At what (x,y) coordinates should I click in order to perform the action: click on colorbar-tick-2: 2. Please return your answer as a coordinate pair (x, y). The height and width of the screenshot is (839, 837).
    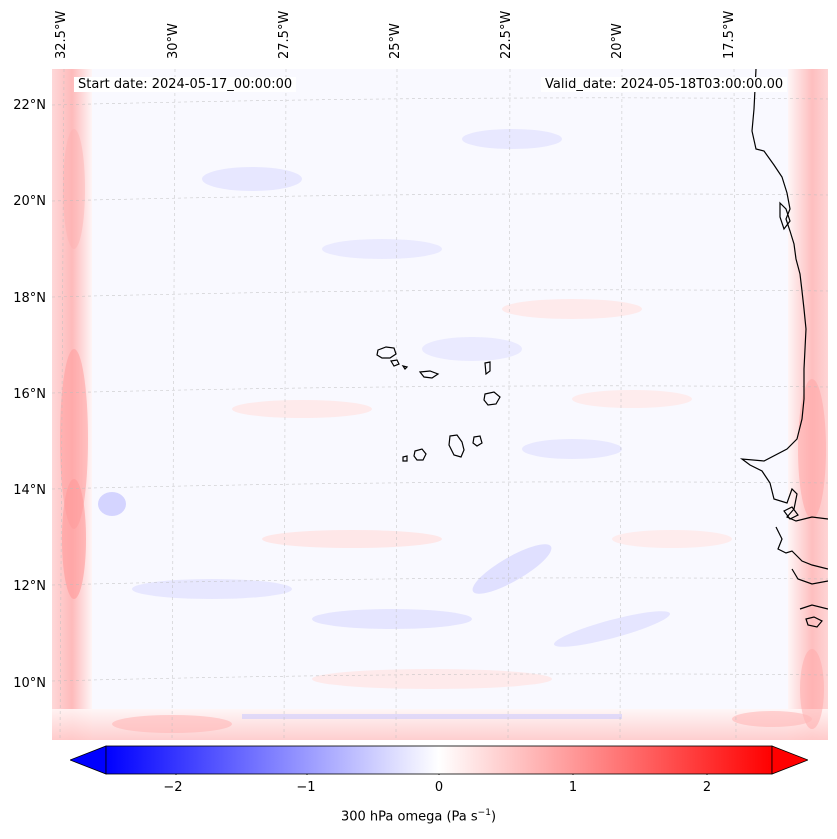
    Looking at the image, I should click on (707, 787).